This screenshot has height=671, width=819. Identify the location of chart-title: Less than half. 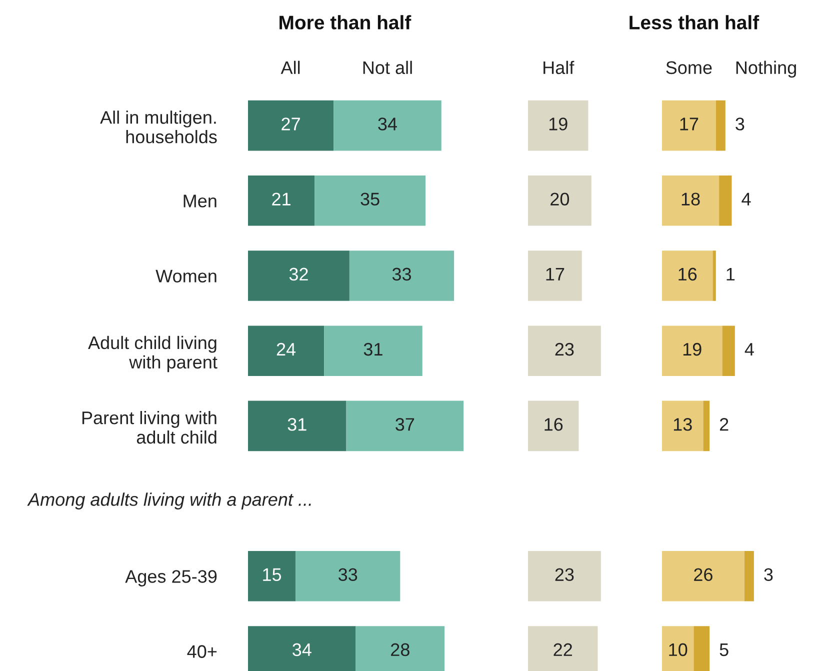
(695, 22).